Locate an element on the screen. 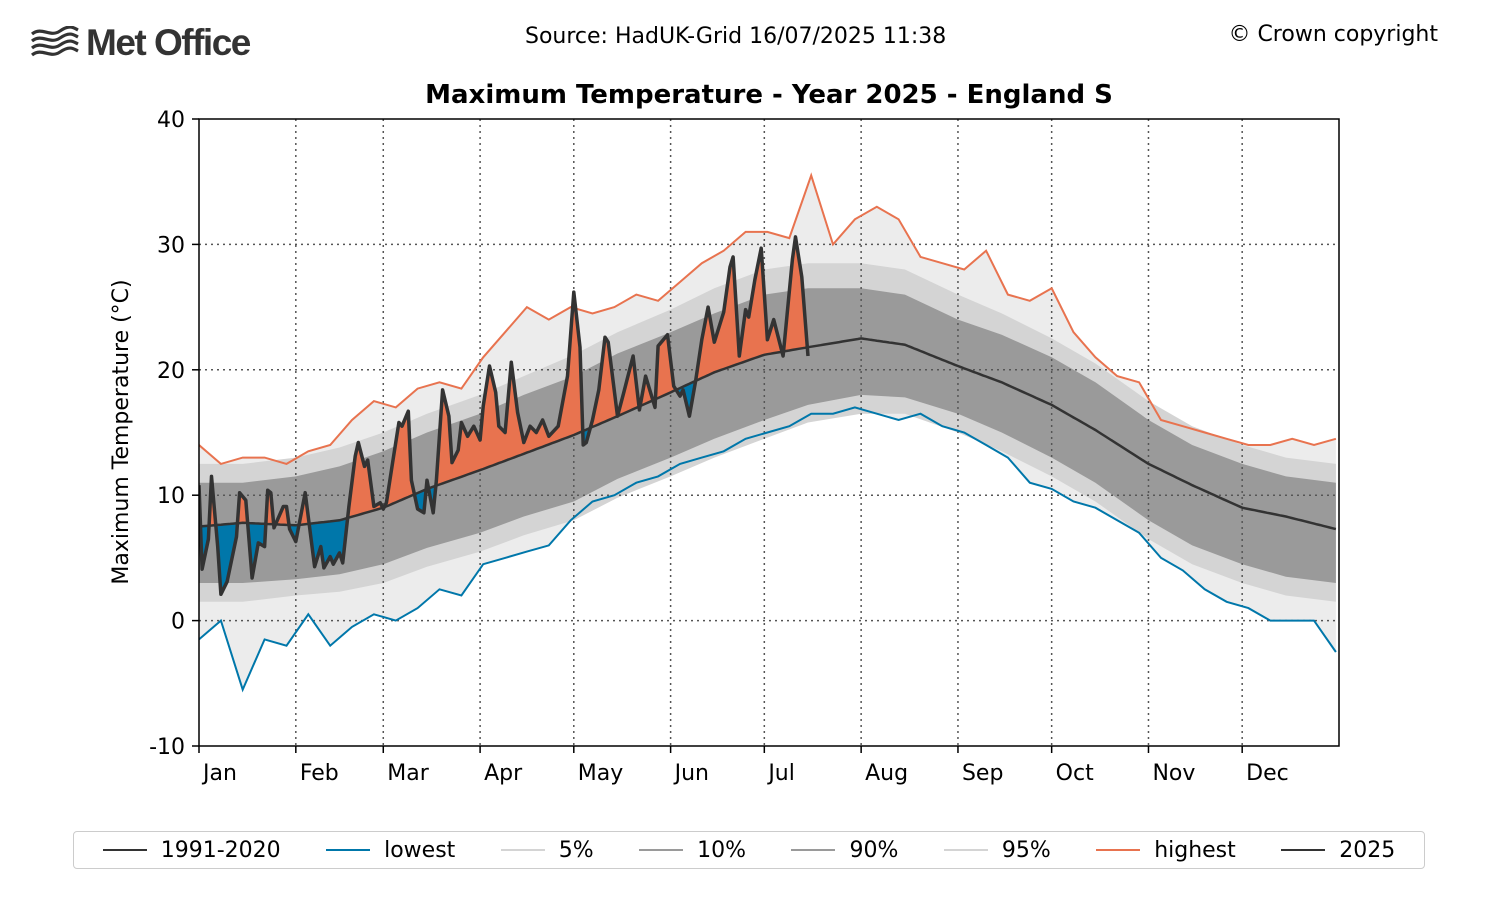 The width and height of the screenshot is (1500, 900). legend-item: highest is located at coordinates (1166, 850).